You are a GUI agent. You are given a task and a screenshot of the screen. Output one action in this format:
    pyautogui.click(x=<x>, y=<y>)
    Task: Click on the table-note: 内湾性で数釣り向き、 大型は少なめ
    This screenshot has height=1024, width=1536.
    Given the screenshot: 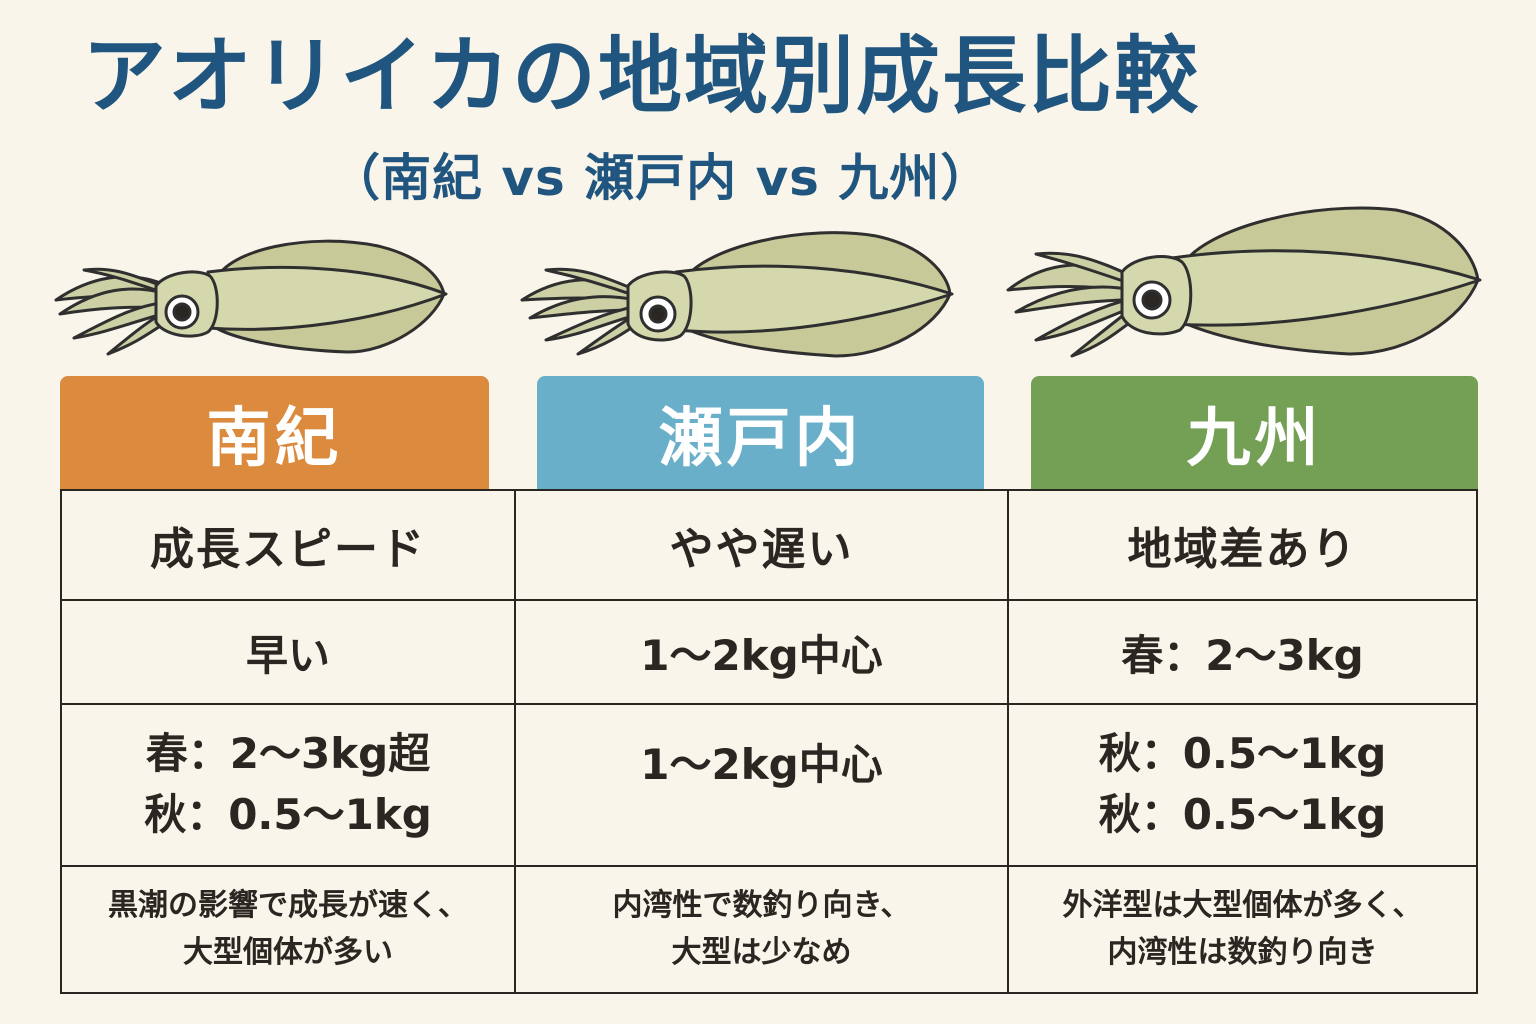 What is the action you would take?
    pyautogui.click(x=762, y=929)
    